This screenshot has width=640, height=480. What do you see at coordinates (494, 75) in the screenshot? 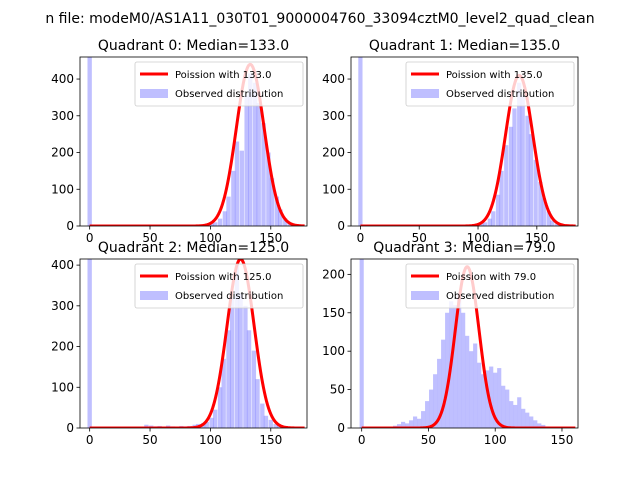
I see `legend-poisson-label: Poission with 135.0` at bounding box center [494, 75].